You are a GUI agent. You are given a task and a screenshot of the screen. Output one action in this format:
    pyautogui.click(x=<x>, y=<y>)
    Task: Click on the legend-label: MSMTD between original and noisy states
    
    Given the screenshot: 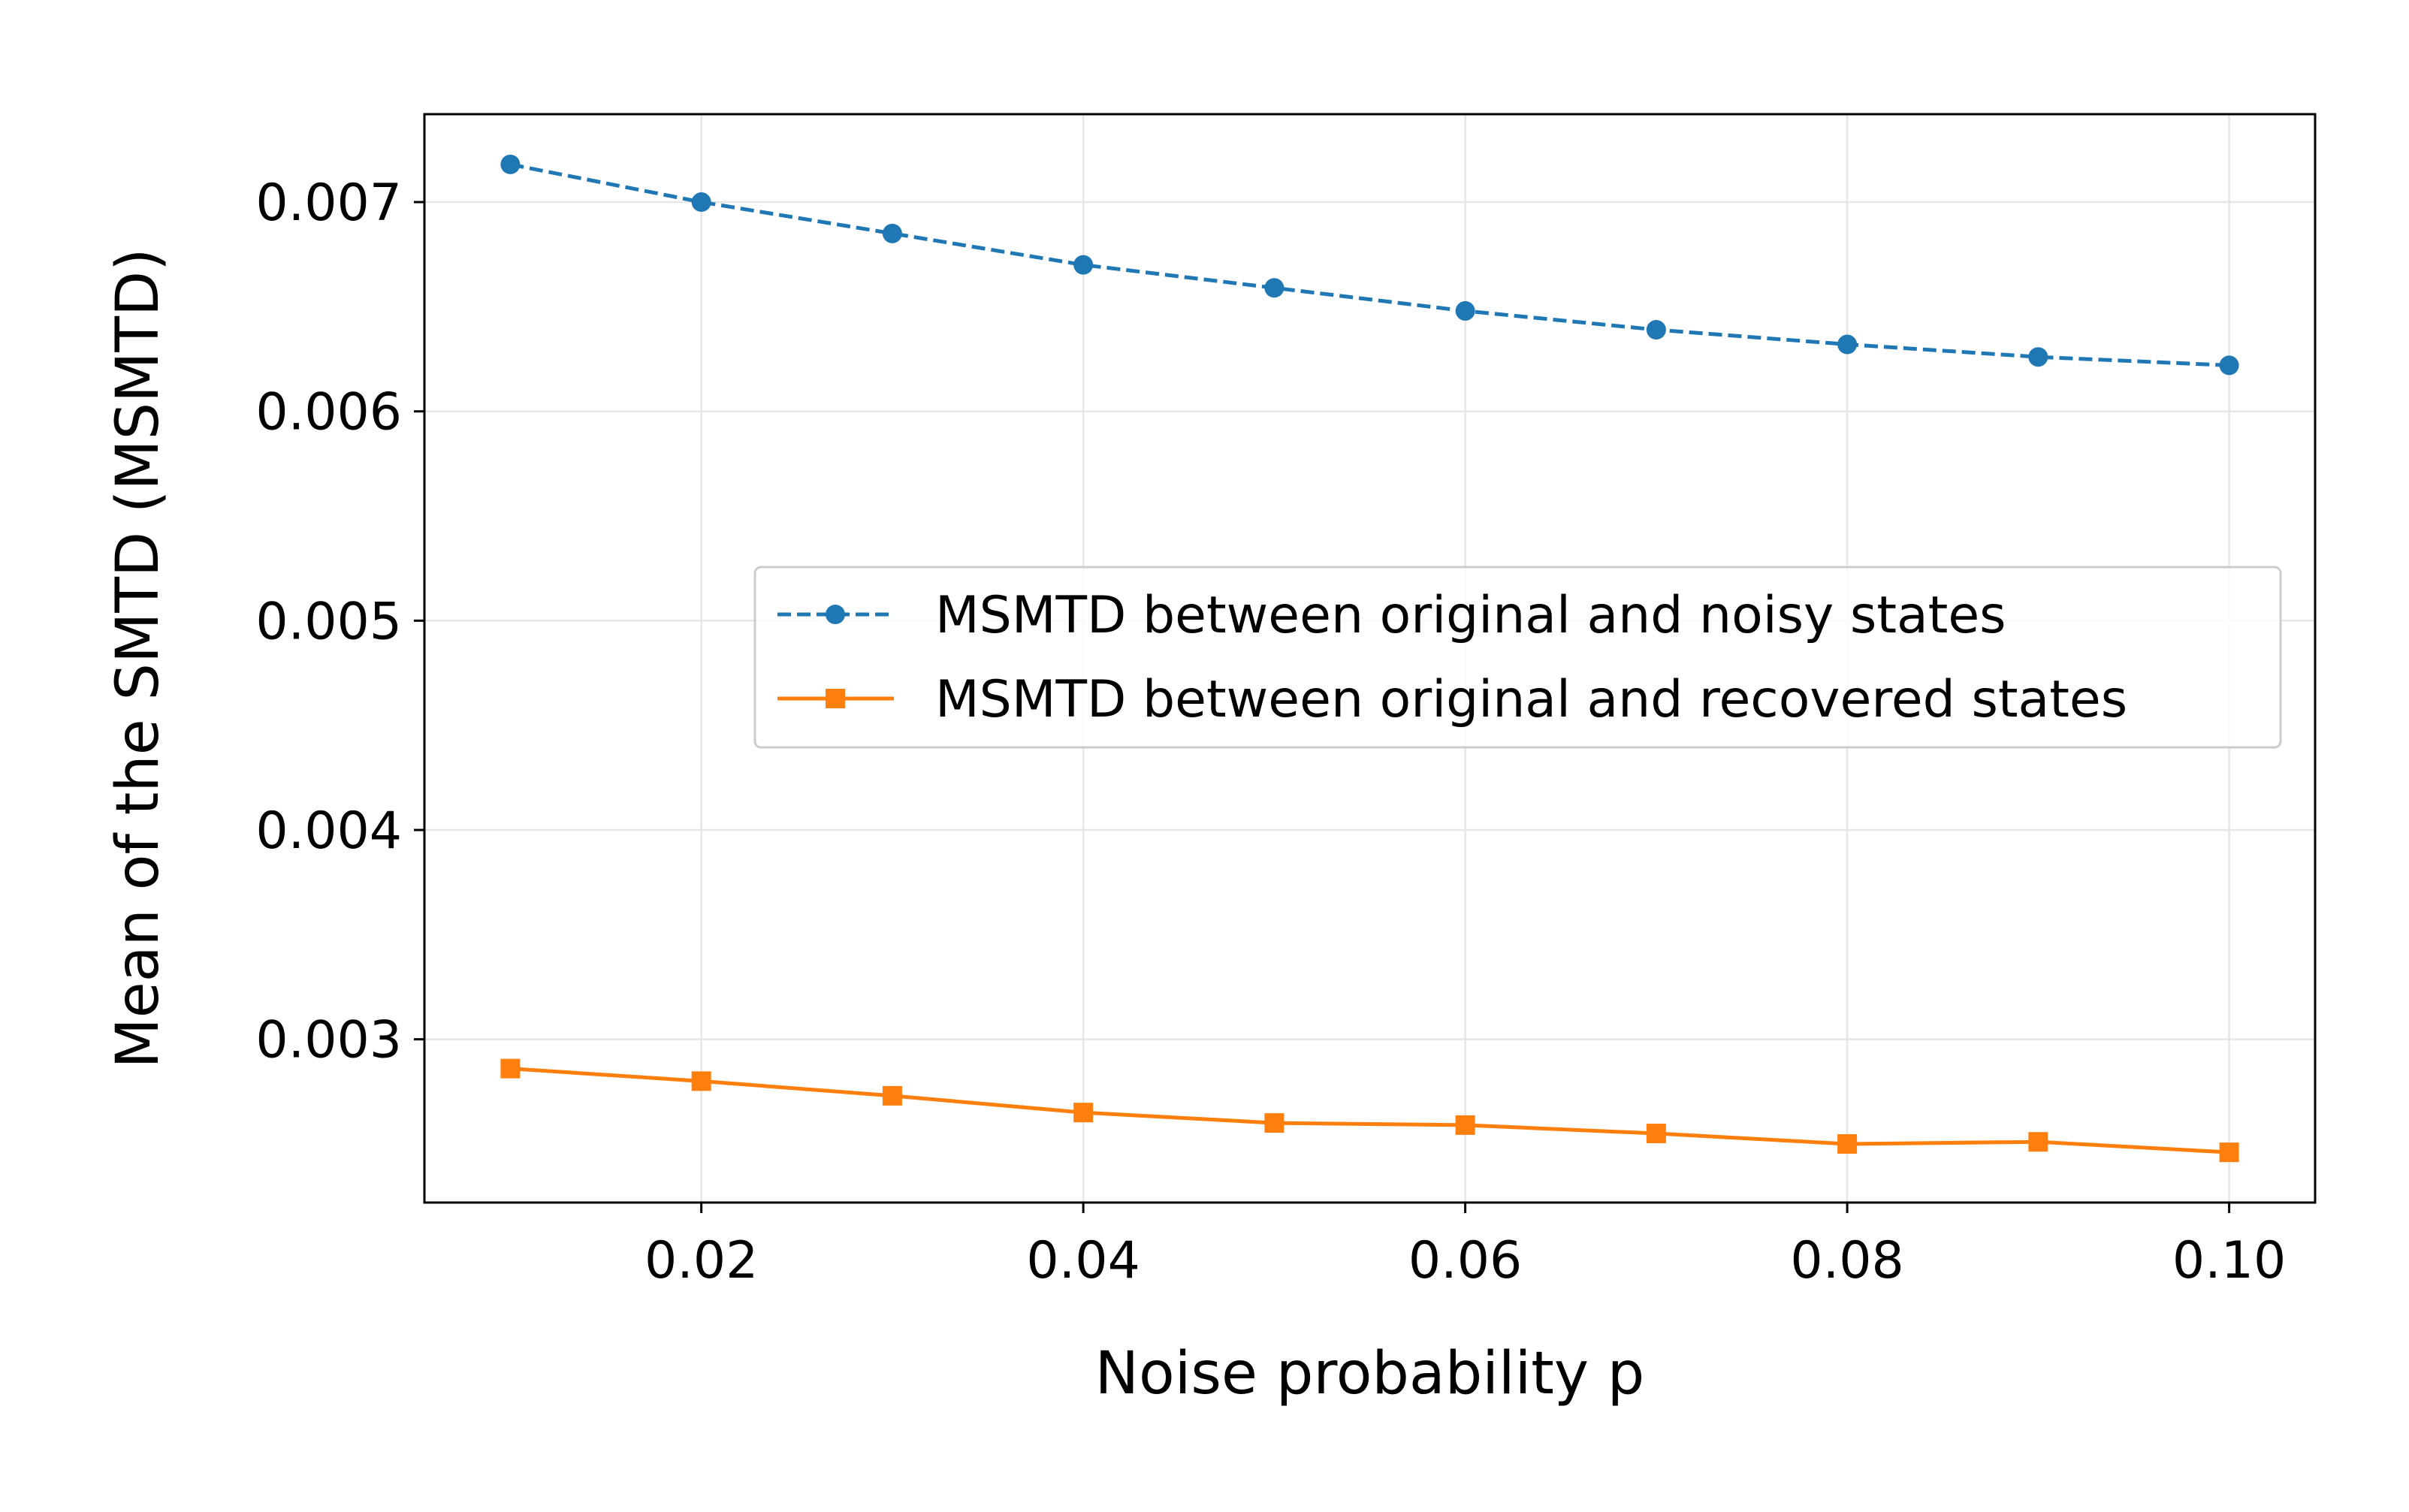 What is the action you would take?
    pyautogui.click(x=1470, y=615)
    